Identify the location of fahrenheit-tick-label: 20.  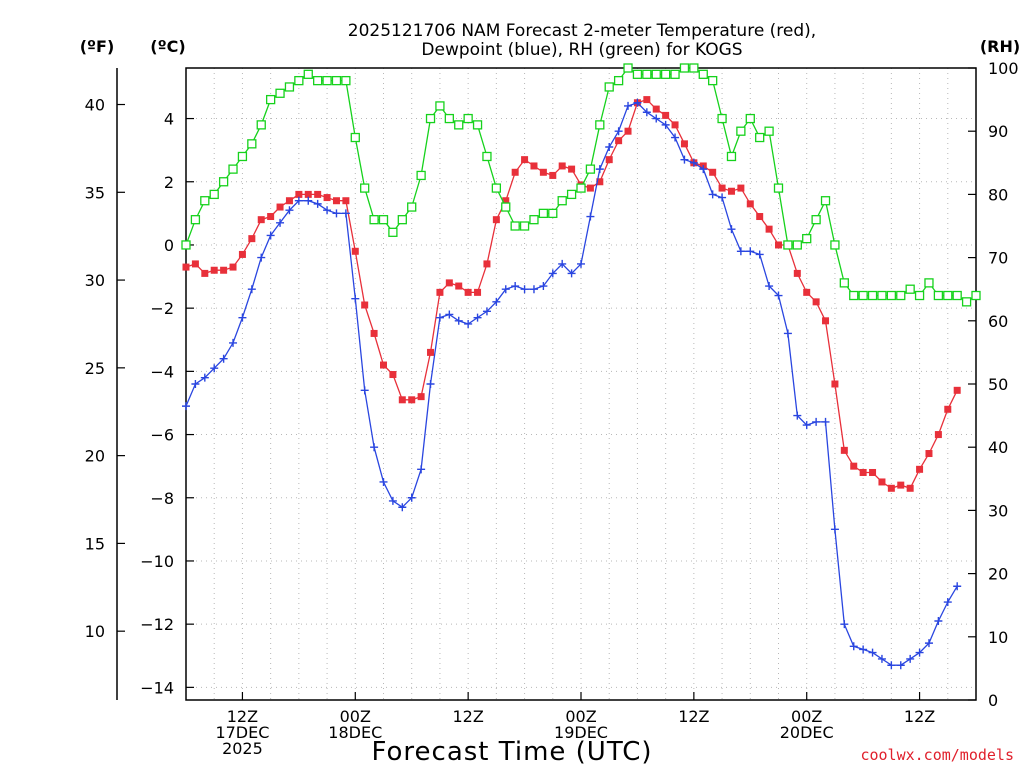
(95, 456).